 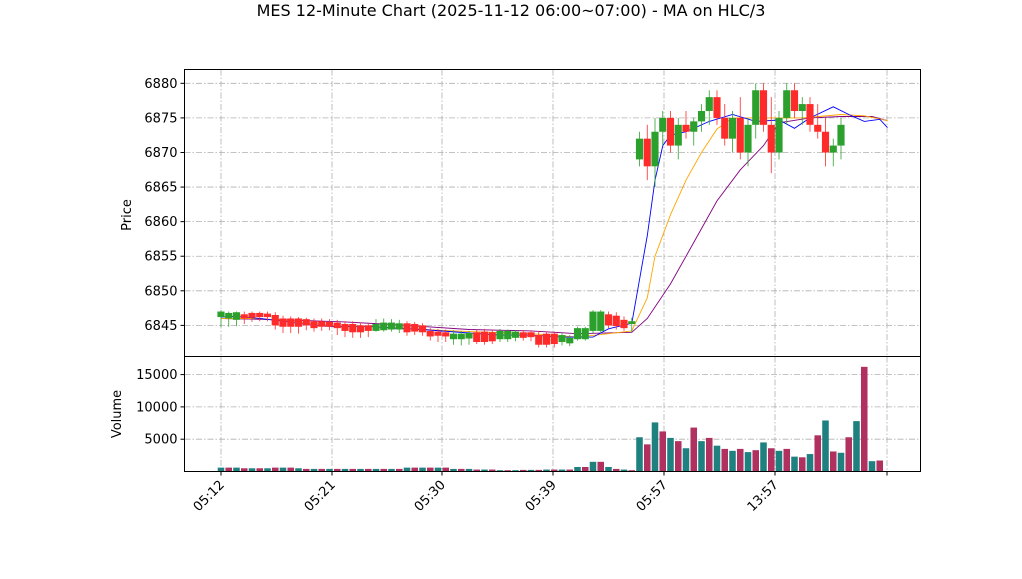 I want to click on volume-grid, so click(x=552, y=414).